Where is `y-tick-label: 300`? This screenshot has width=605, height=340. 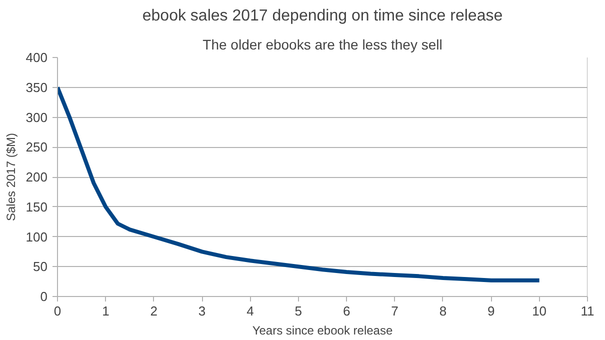
y-tick-label: 300 is located at coordinates (37, 117).